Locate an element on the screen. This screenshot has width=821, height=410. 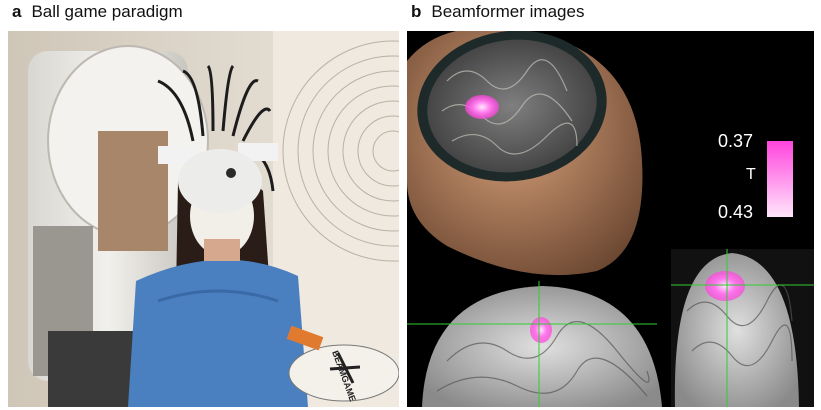
mri-coronal-slice is located at coordinates (736, 330).